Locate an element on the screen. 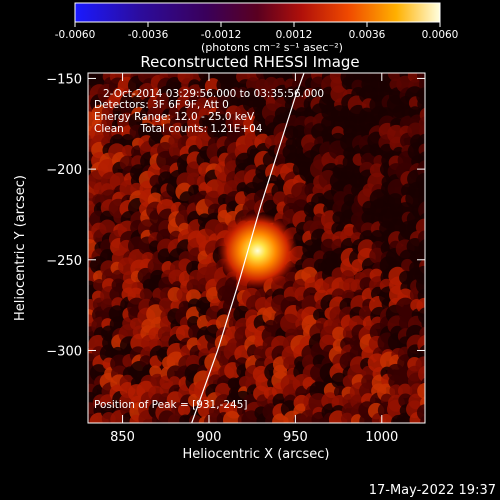 The width and height of the screenshot is (500, 500). chart-title: Reconstructed RHESSI Image is located at coordinates (249, 62).